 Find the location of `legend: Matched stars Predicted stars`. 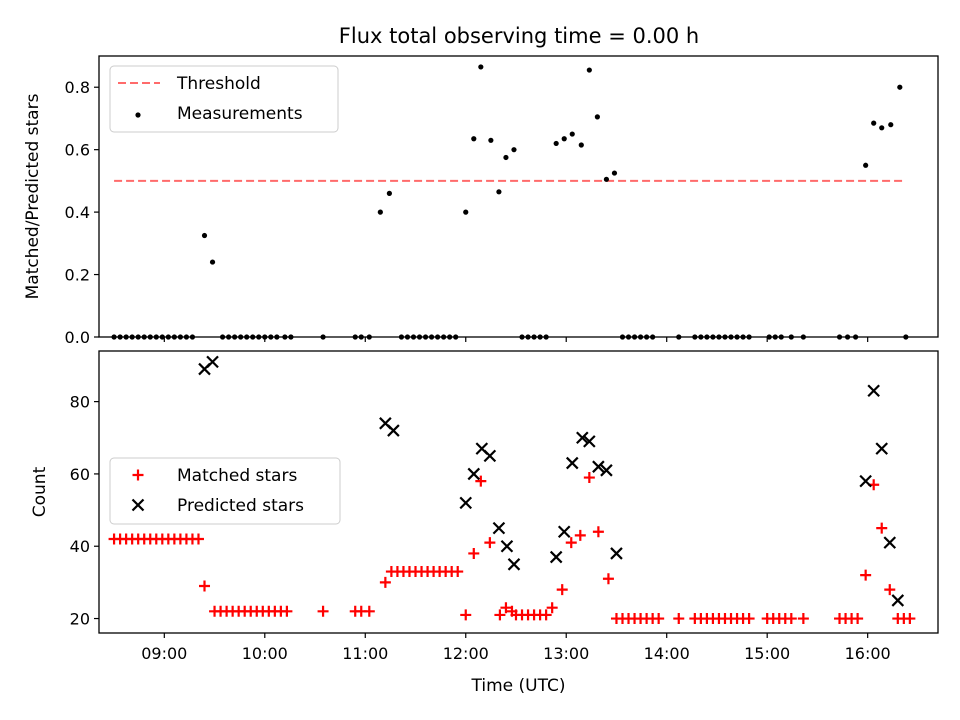

legend: Matched stars Predicted stars is located at coordinates (225, 491).